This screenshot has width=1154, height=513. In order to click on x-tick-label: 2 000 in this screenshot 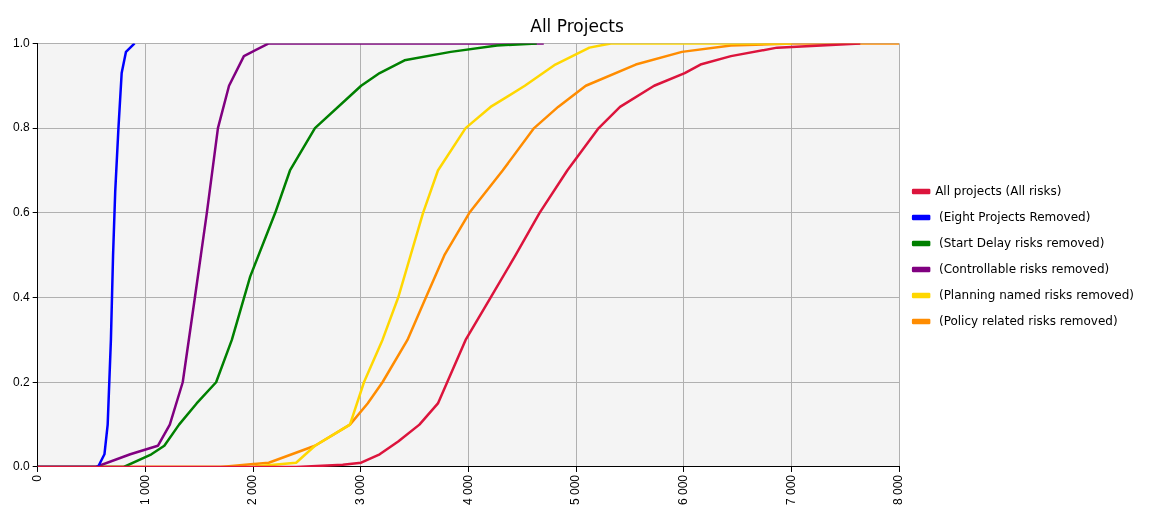, I will do `click(252, 489)`.